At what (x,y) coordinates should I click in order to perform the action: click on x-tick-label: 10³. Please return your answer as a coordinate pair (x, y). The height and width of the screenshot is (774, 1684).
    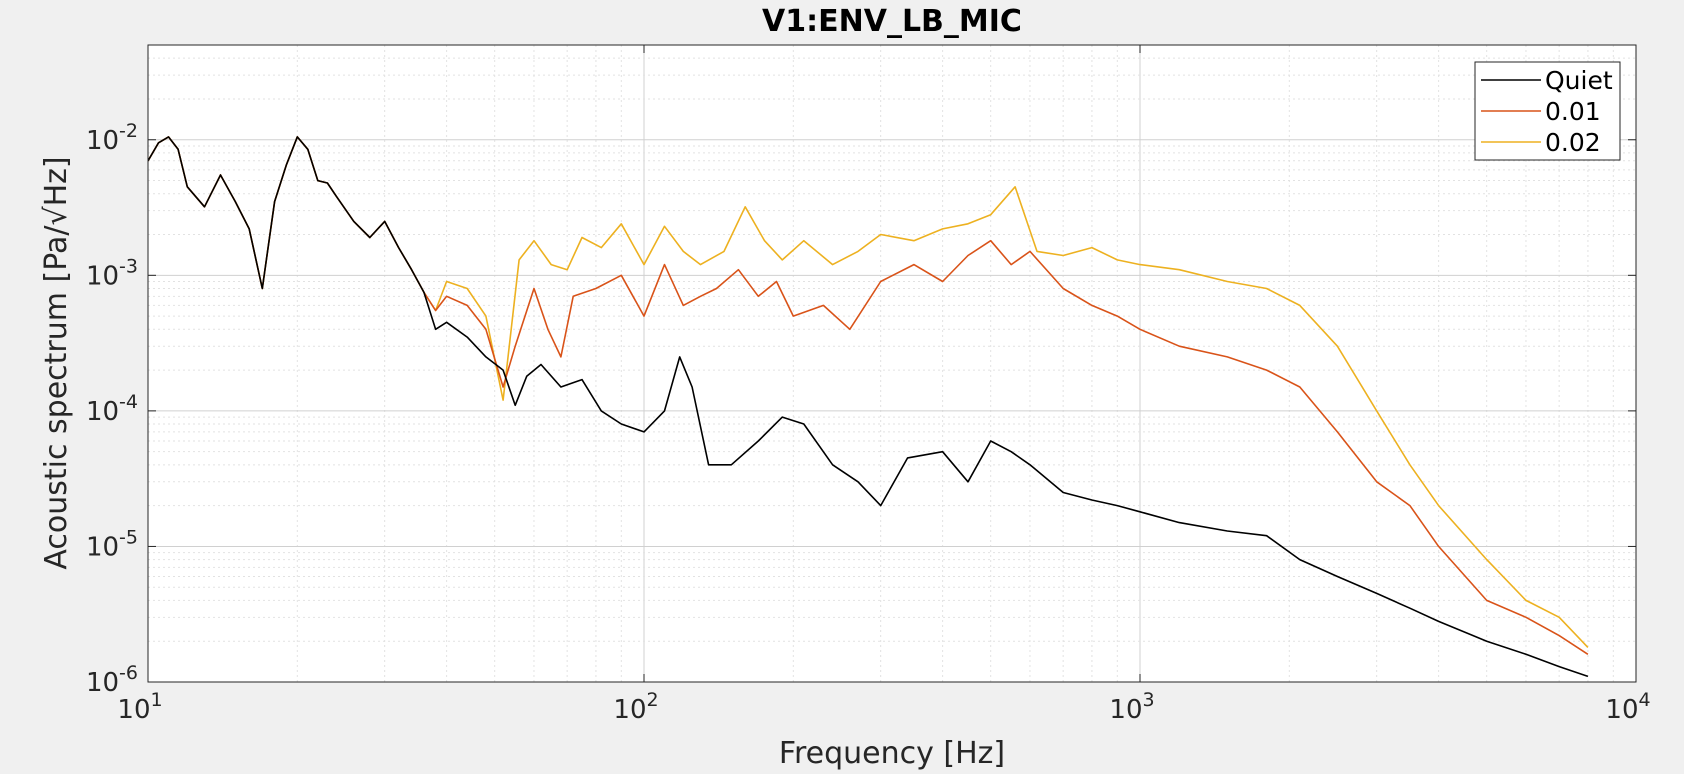
    Looking at the image, I should click on (1131, 707).